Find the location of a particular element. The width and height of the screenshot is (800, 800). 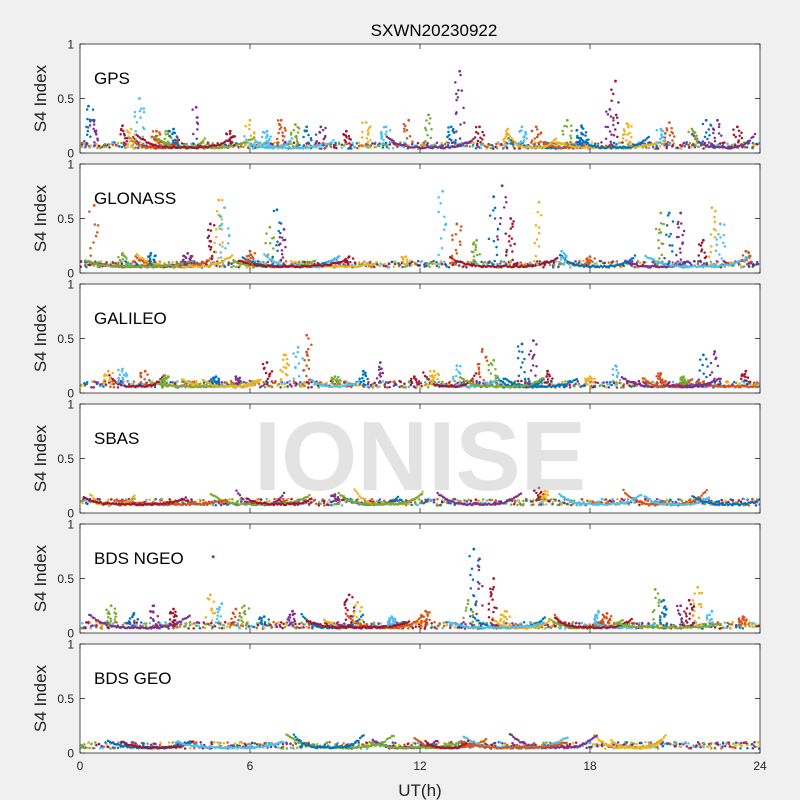

series-points is located at coordinates (420, 109).